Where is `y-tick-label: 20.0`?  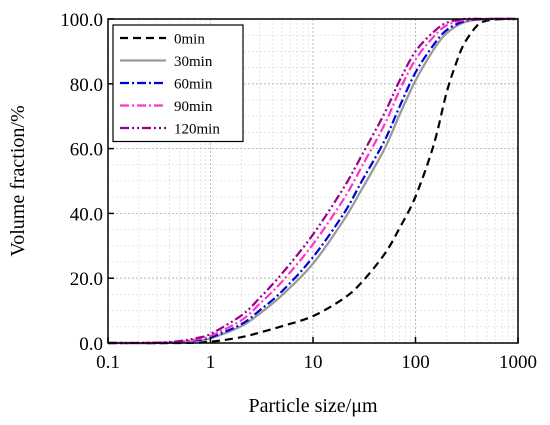 y-tick-label: 20.0 is located at coordinates (86, 279).